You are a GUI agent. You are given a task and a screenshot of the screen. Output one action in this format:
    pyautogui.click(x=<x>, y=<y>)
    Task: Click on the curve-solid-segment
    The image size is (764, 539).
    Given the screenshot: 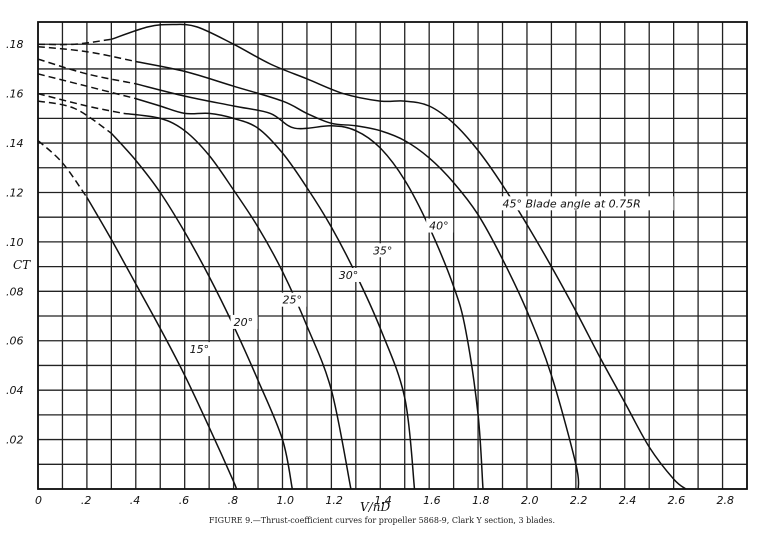 What is the action you would take?
    pyautogui.click(x=162, y=343)
    